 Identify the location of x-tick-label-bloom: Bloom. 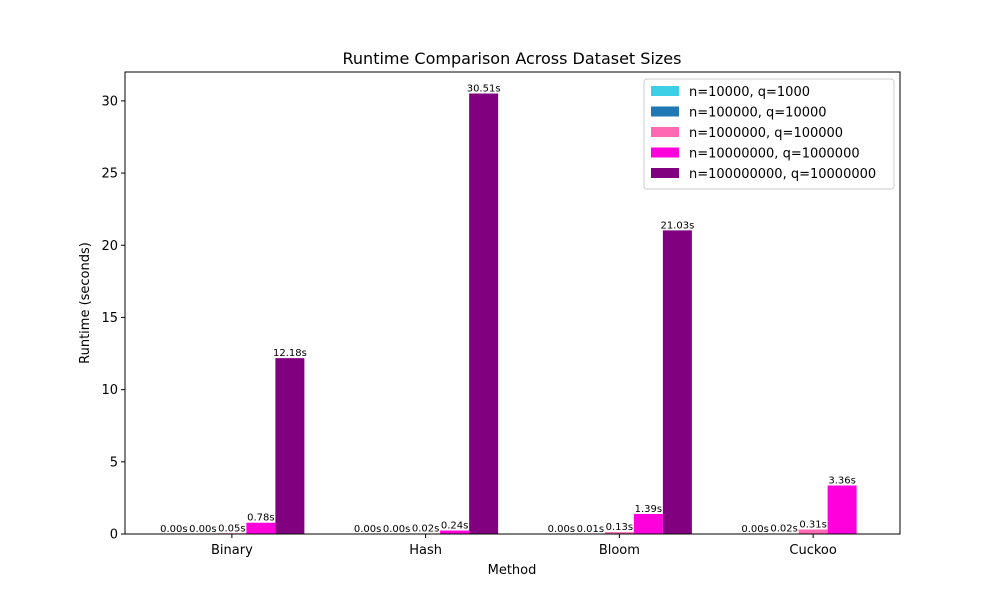
(619, 550).